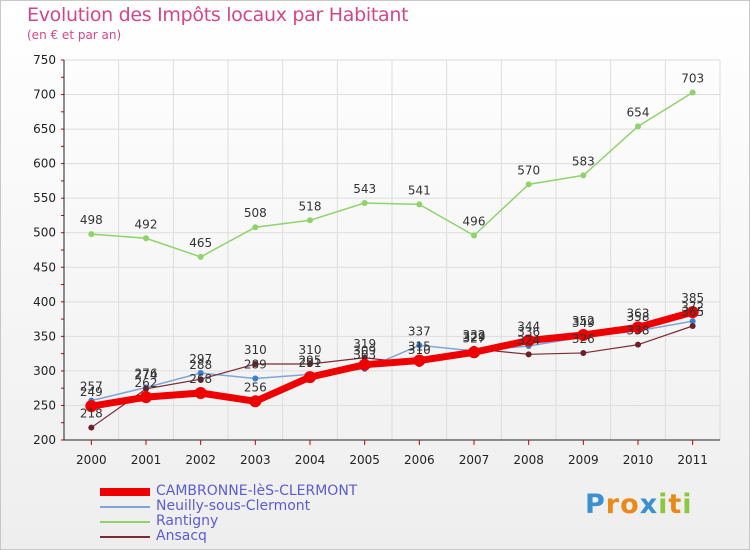  I want to click on legend-item: CAMBRONNE-lèS-CLERMONT, so click(228, 491).